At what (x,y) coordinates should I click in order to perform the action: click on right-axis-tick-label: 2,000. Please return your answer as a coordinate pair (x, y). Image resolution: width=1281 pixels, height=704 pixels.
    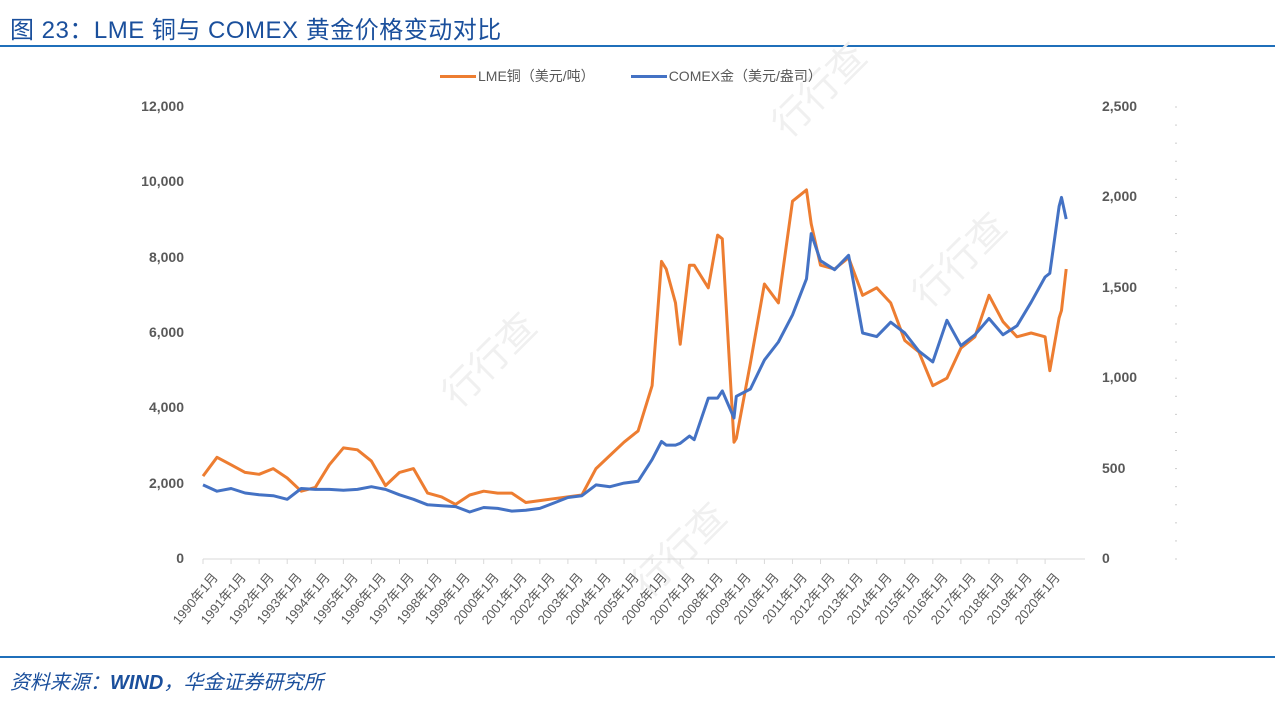
    Looking at the image, I should click on (1120, 196).